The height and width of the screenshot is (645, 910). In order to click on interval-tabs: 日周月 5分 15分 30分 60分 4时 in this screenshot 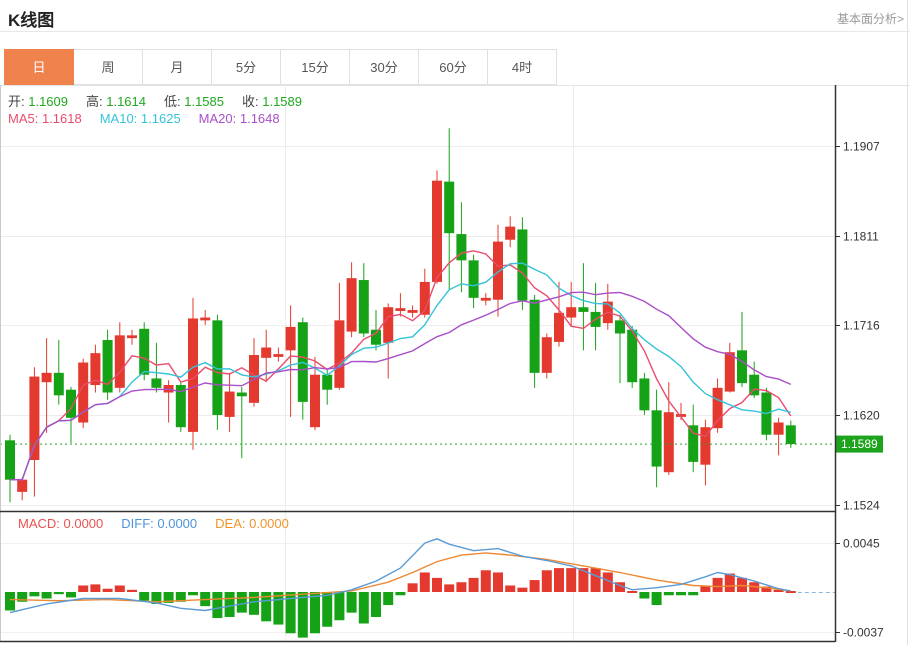, I will do `click(280, 67)`.